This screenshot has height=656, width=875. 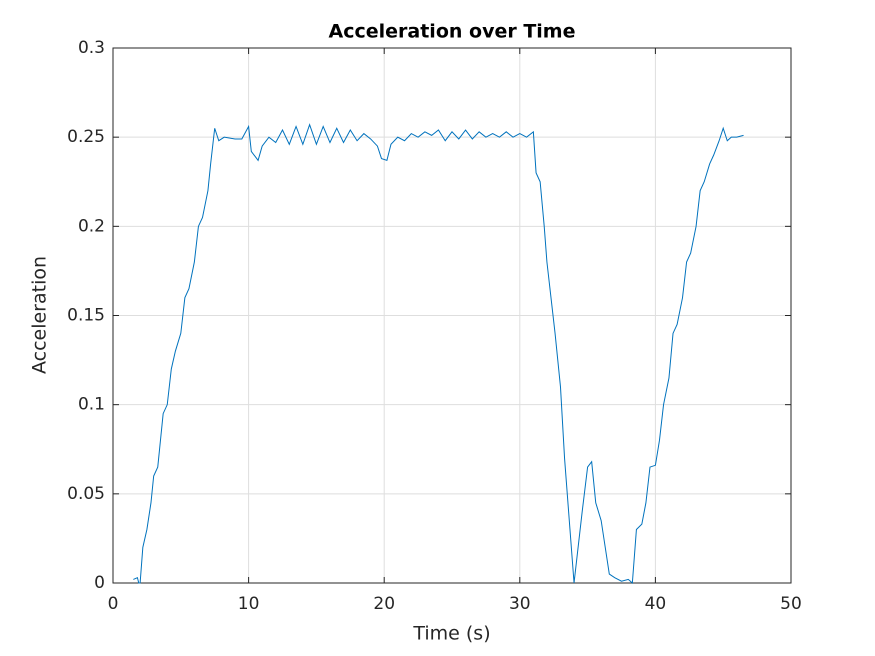 I want to click on x-tick-label: 20, so click(x=384, y=604).